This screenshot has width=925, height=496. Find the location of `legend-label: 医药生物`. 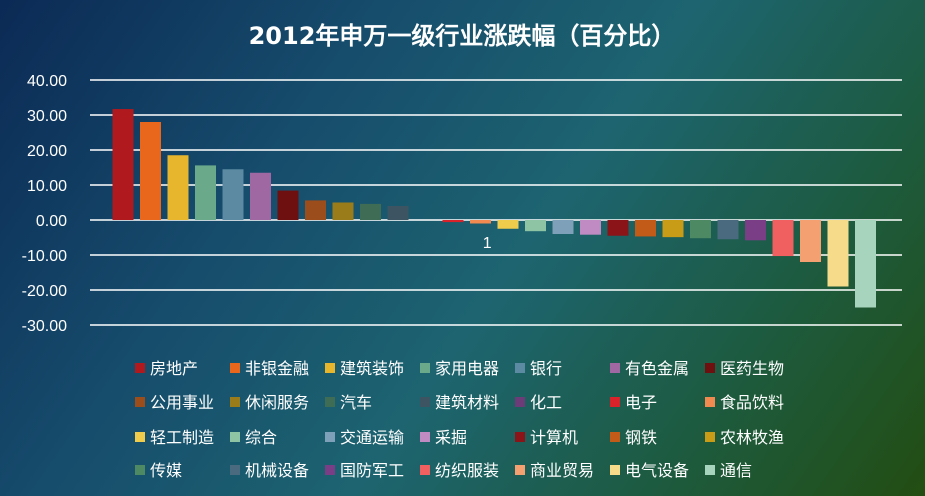

legend-label: 医药生物 is located at coordinates (752, 368).